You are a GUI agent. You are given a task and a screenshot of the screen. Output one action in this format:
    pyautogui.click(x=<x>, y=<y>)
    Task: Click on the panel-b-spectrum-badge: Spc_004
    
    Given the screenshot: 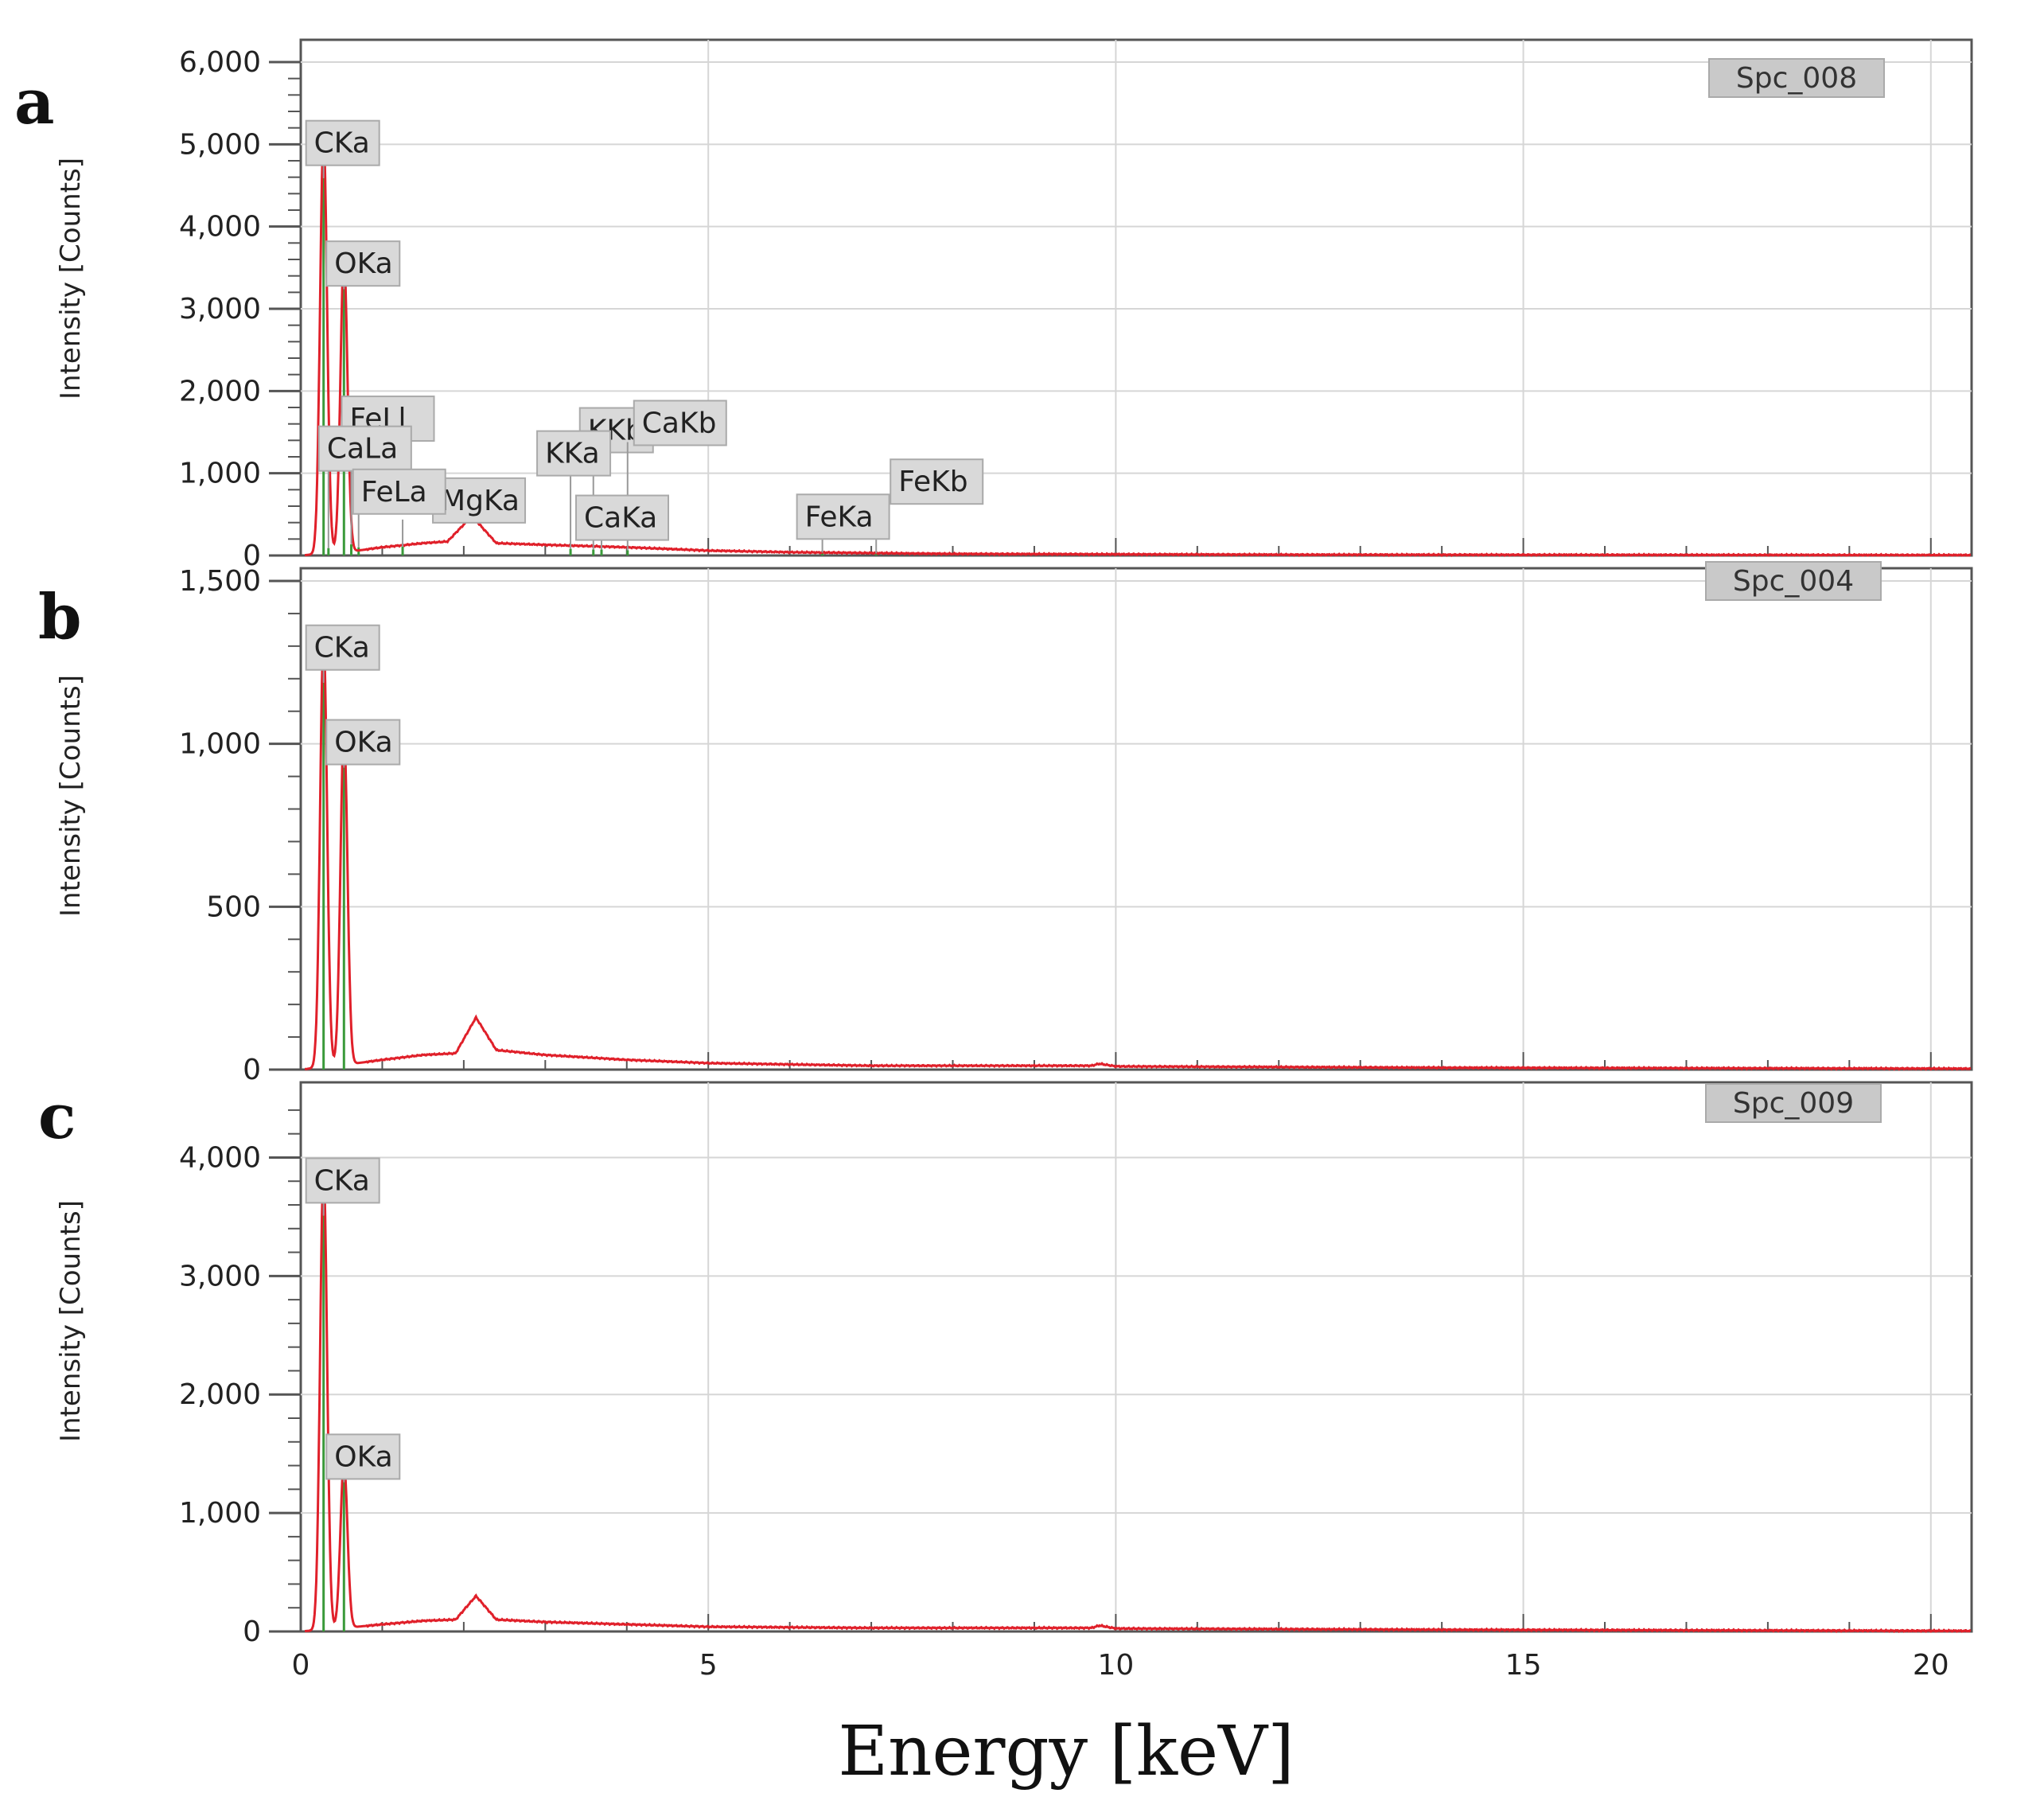 What is the action you would take?
    pyautogui.click(x=1793, y=581)
    